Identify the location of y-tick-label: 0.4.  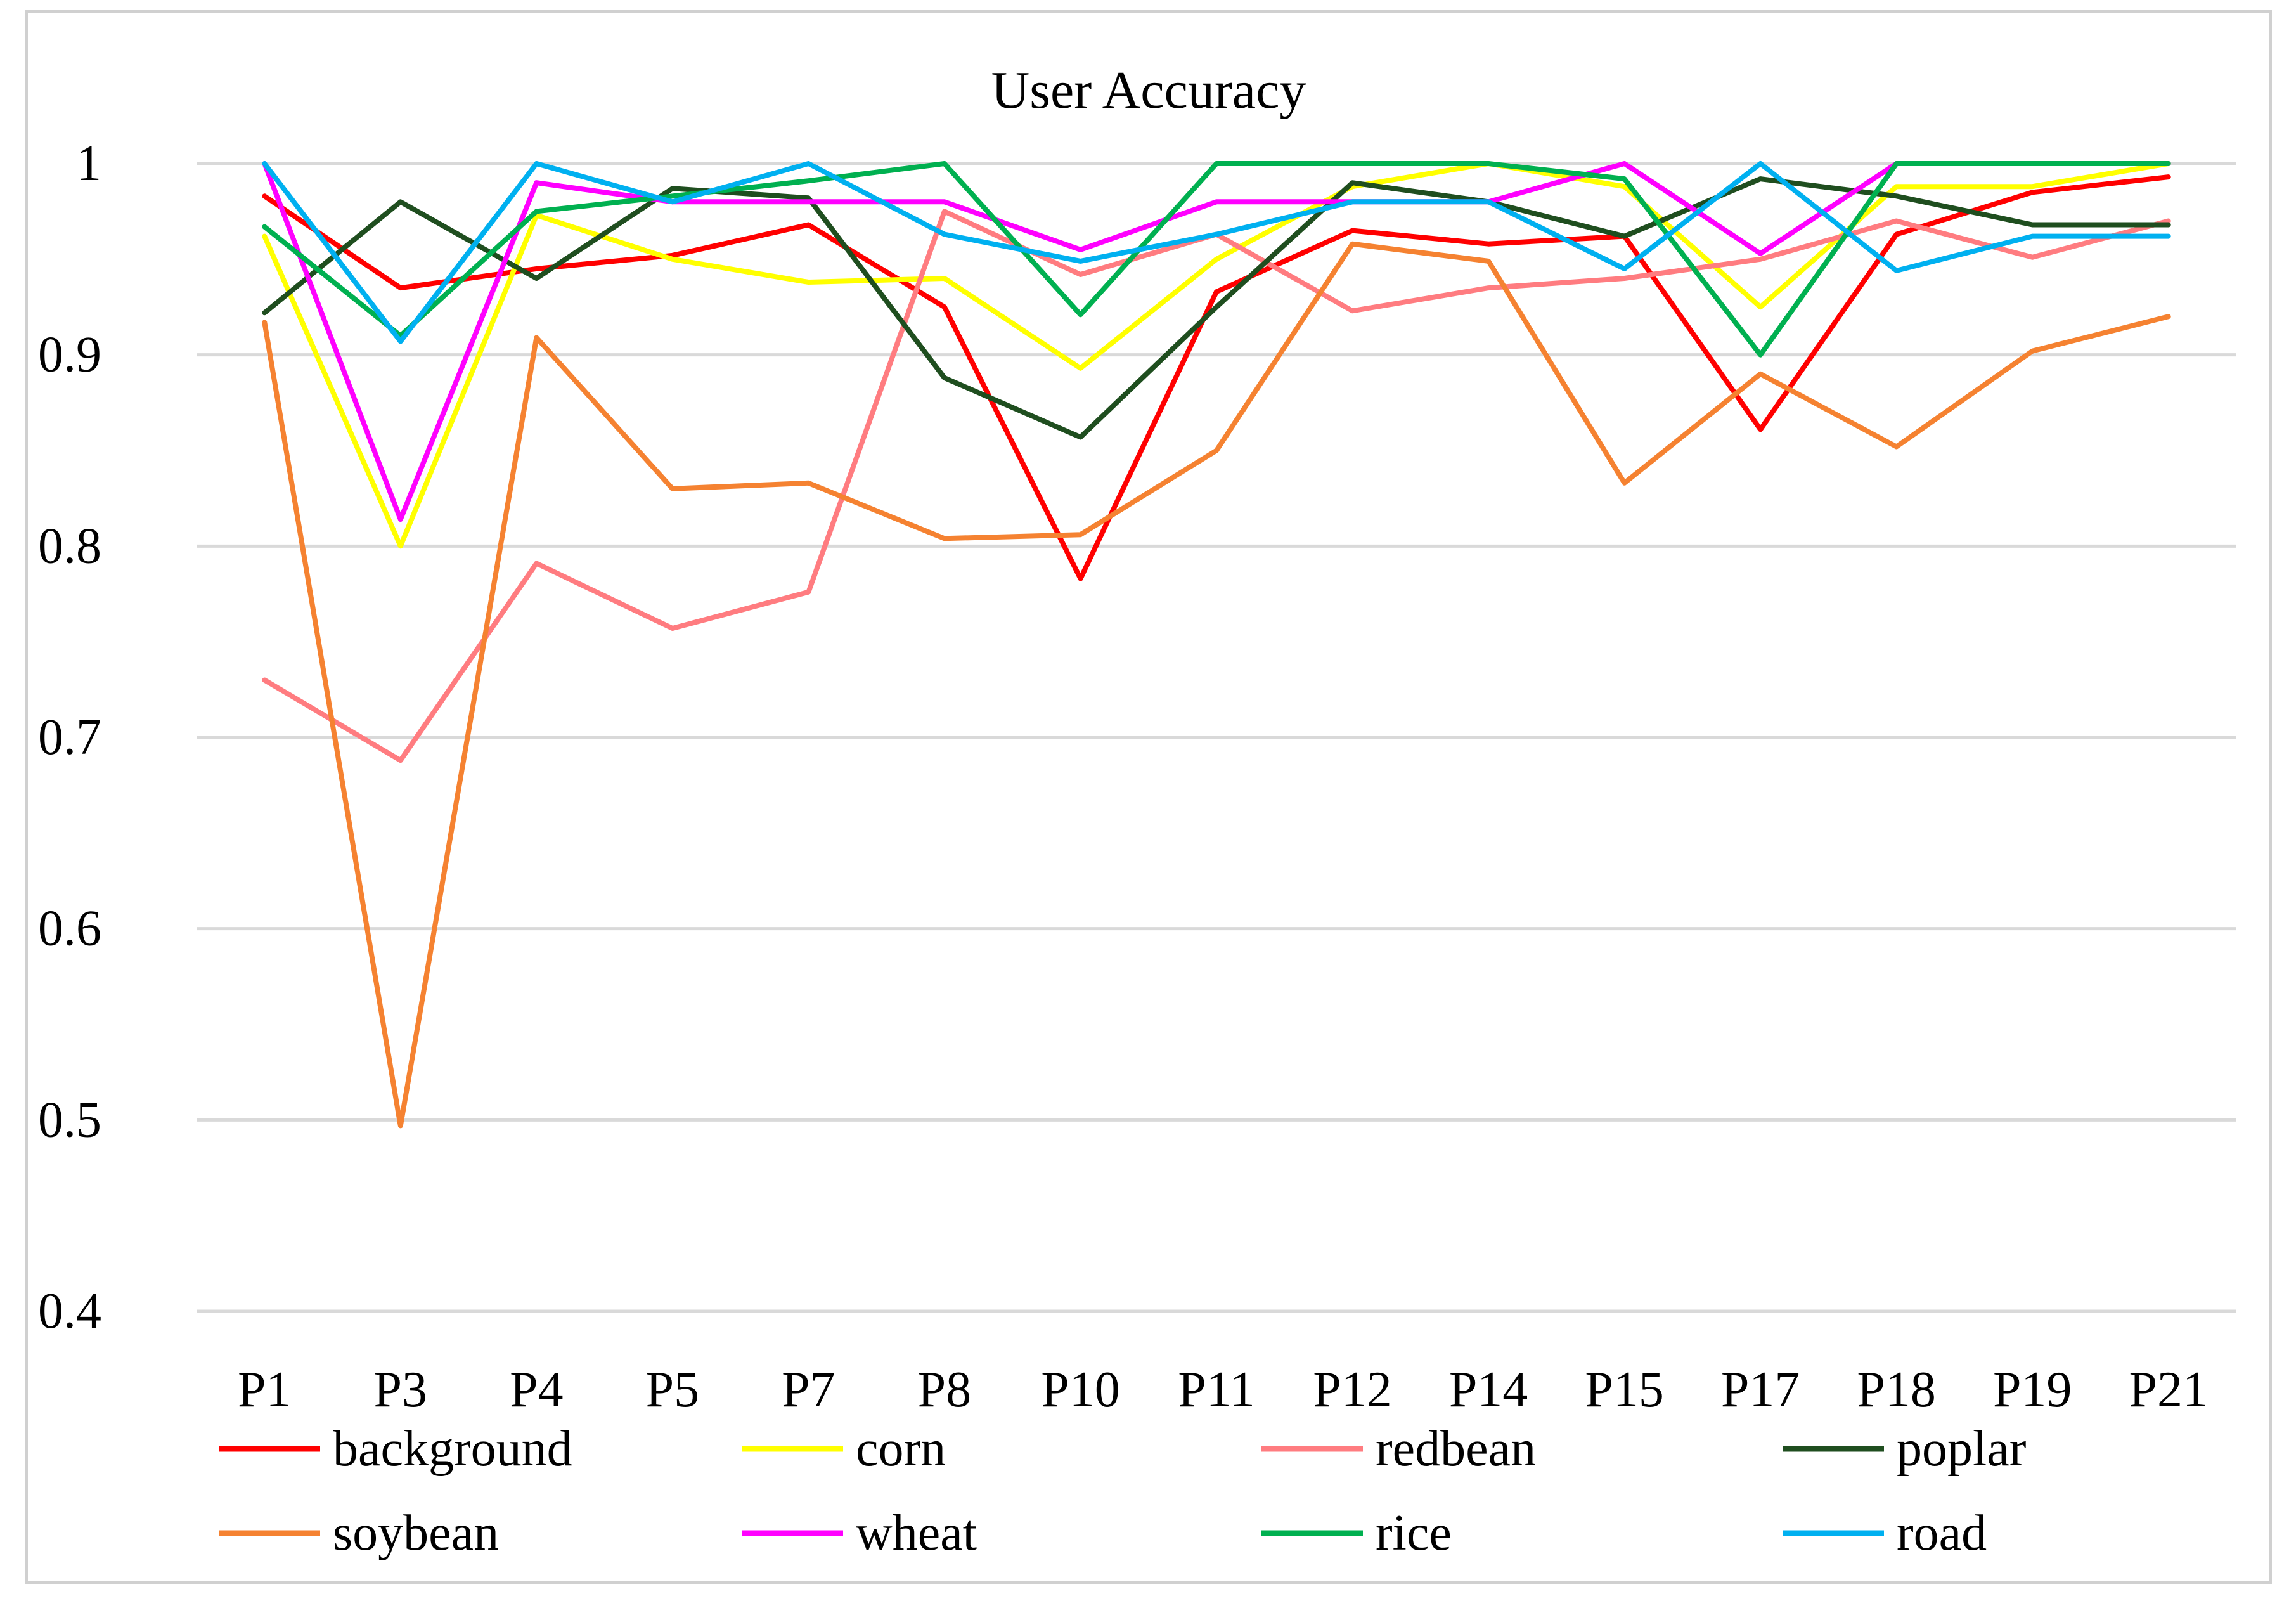
(69, 1311).